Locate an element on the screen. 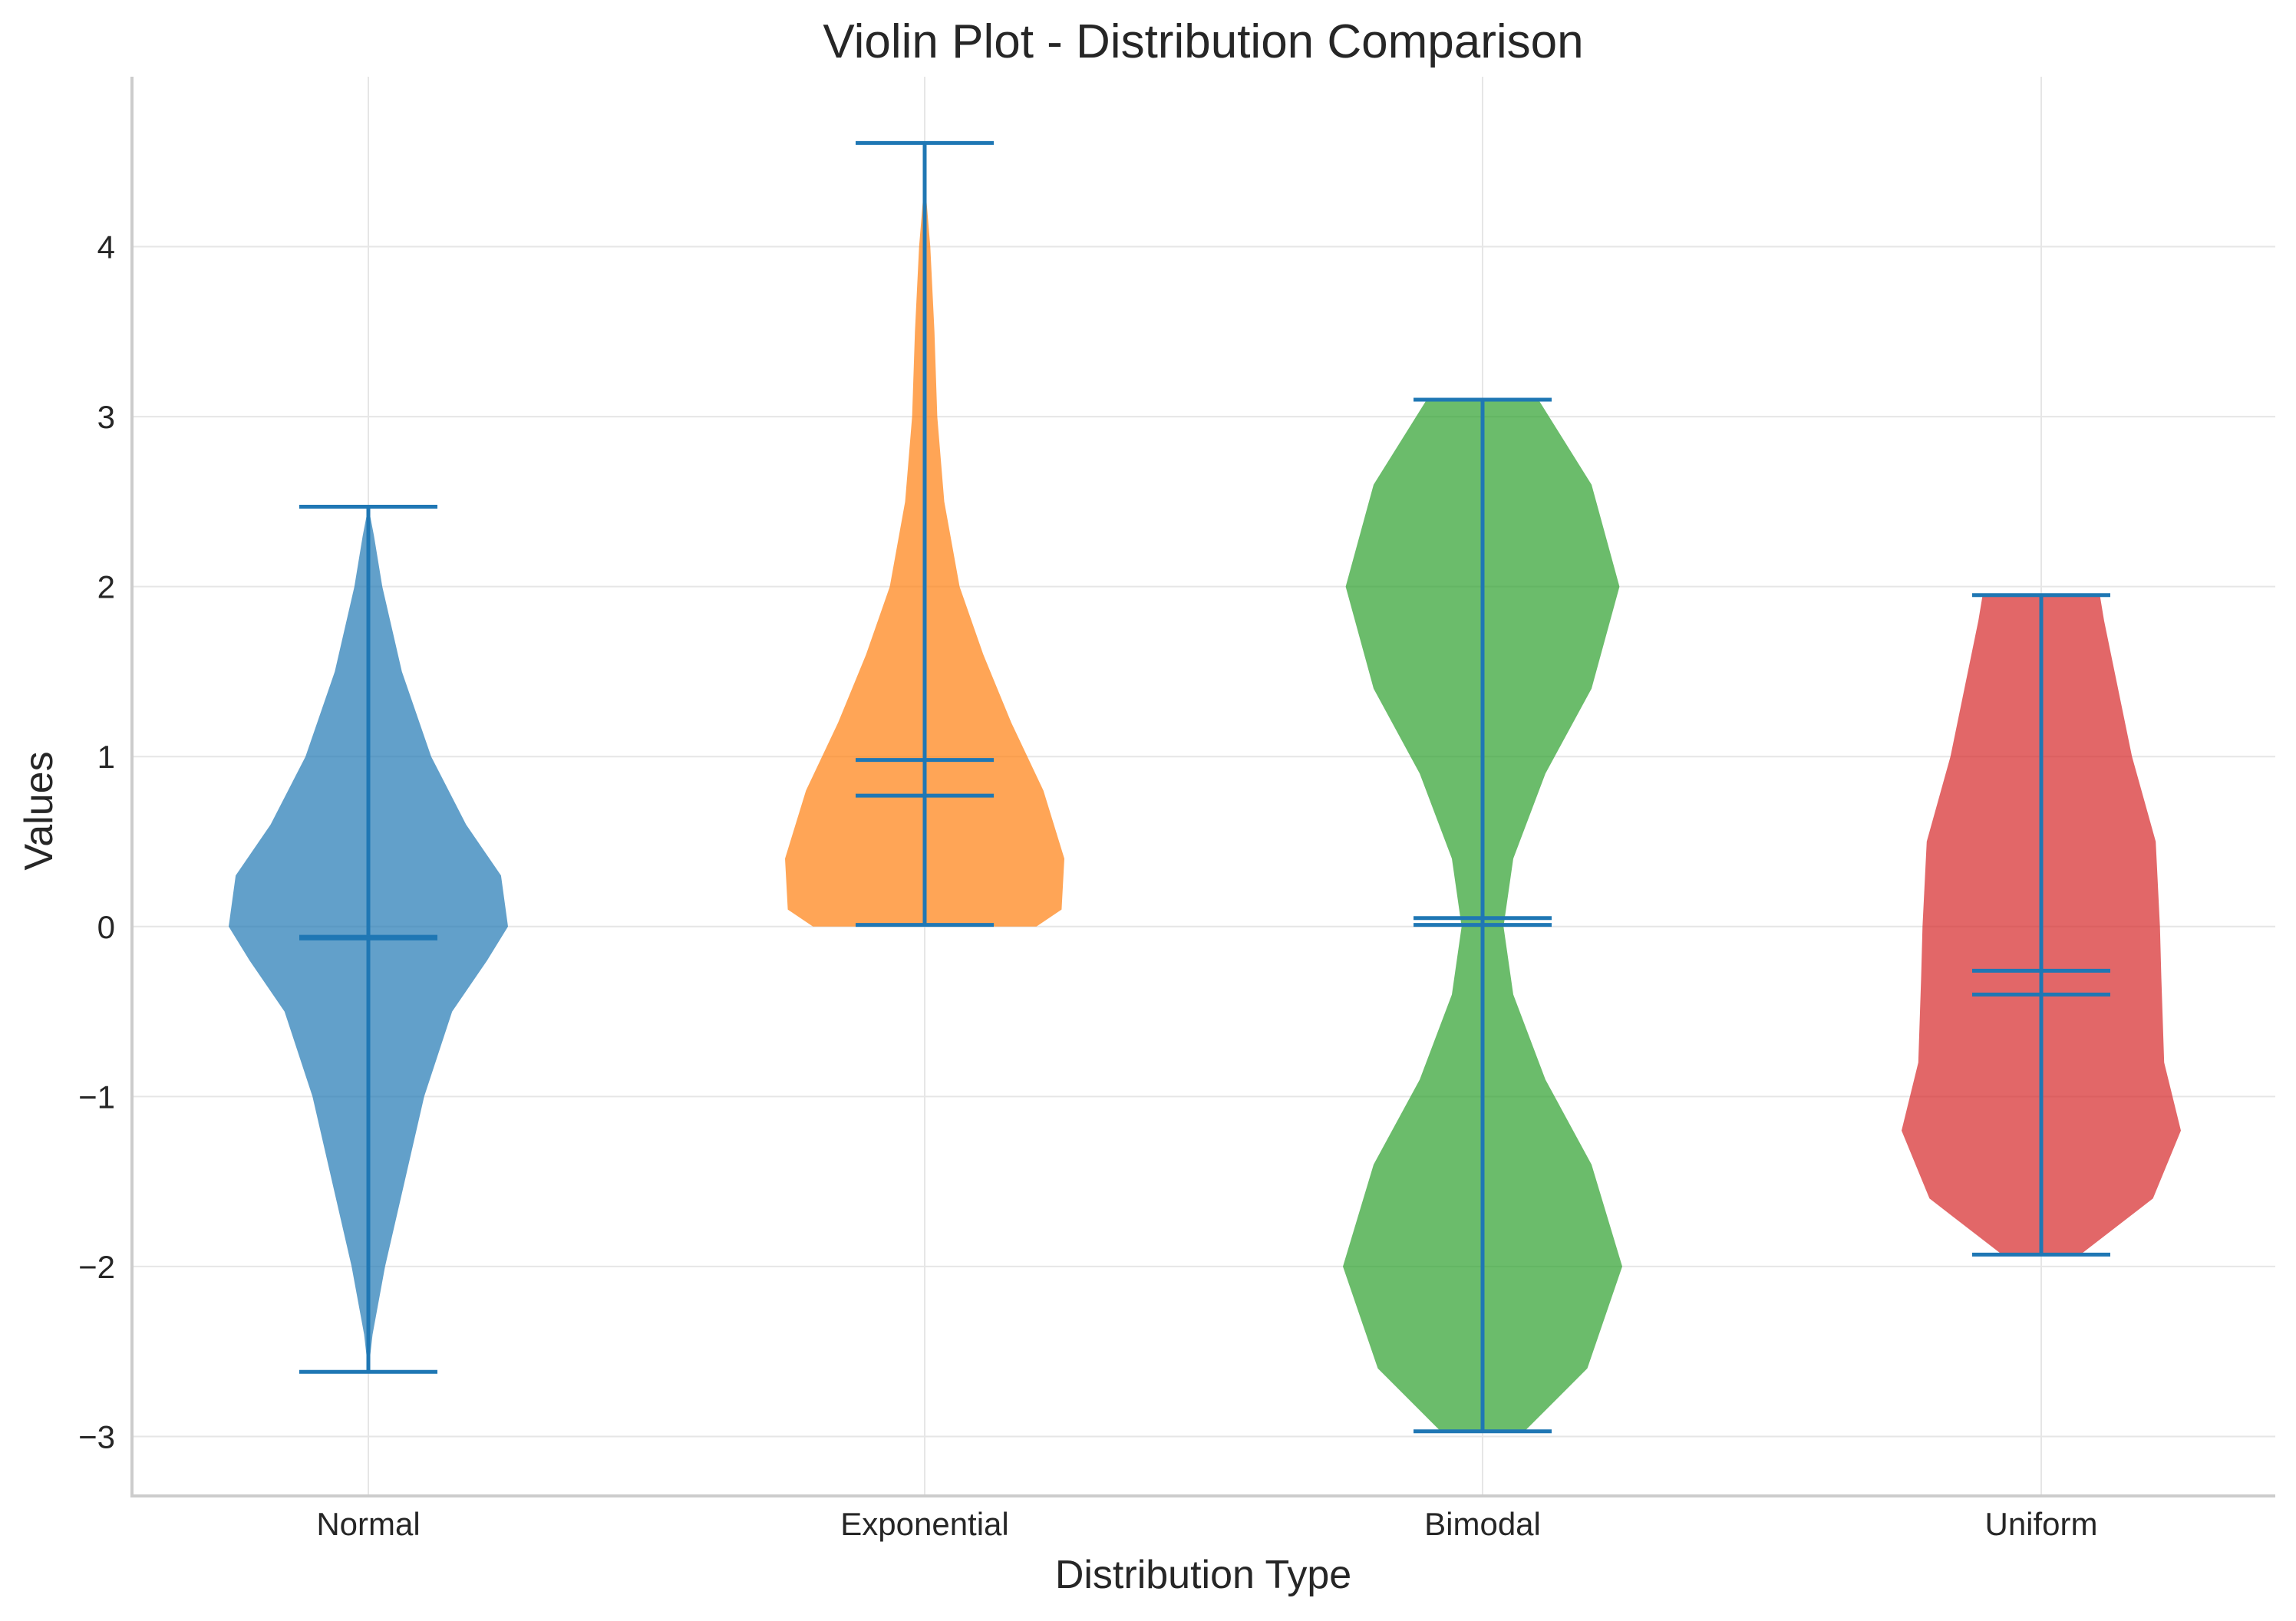 The height and width of the screenshot is (1621, 2296). x-tick-label: Exponential is located at coordinates (924, 1524).